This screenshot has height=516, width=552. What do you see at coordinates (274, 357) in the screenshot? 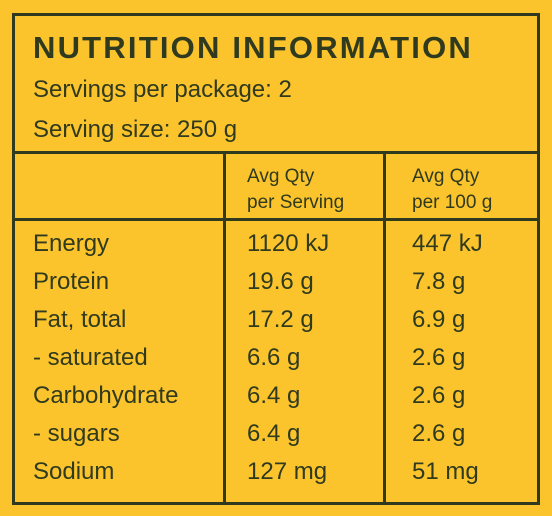
I see `per-serving-value: 6.6 g` at bounding box center [274, 357].